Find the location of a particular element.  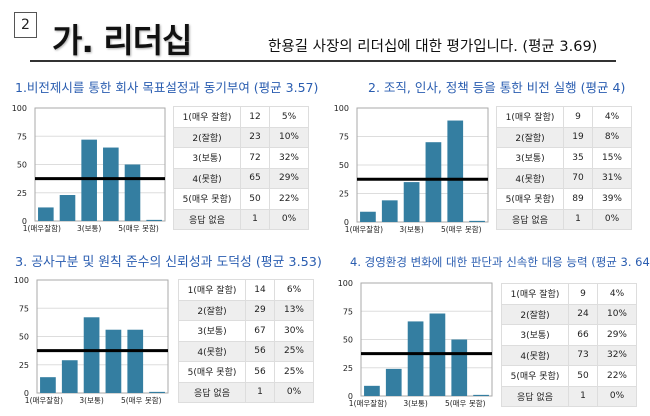

page-subtitle: 한용길 사장의 리더십에 대한 평가입니다. (평균 3.69) is located at coordinates (433, 47).